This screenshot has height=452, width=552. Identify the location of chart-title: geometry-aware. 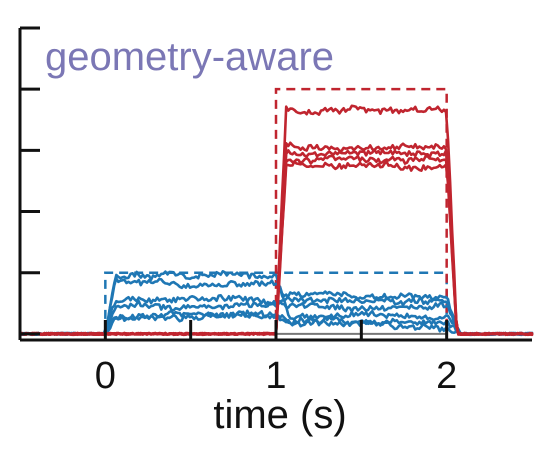
(189, 57).